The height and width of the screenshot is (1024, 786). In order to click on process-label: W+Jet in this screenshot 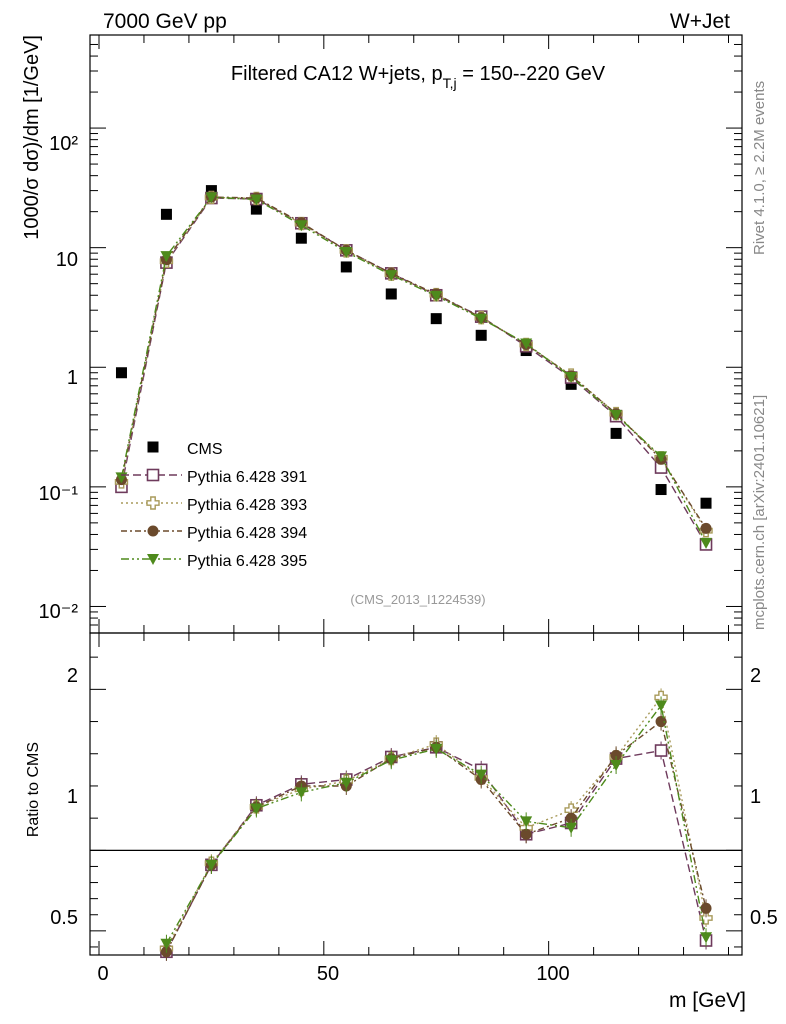, I will do `click(700, 21)`.